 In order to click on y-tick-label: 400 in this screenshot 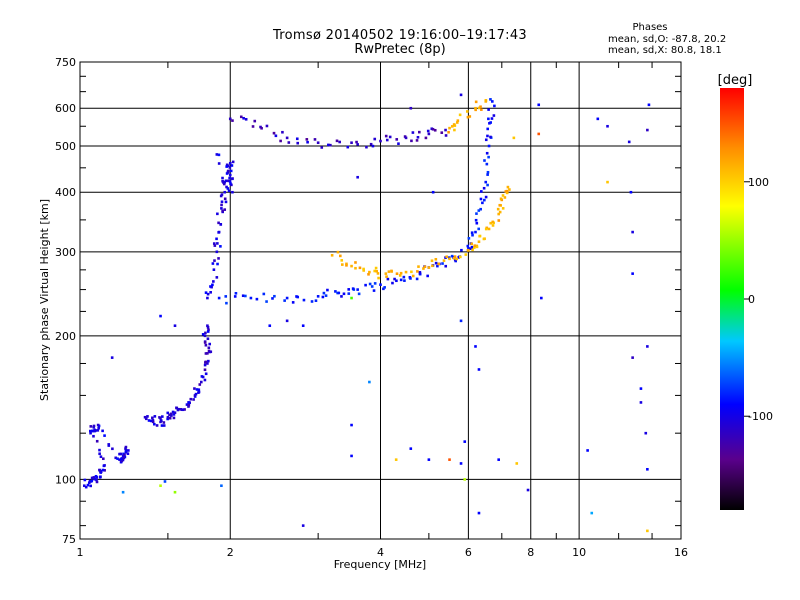, I will do `click(65, 192)`.